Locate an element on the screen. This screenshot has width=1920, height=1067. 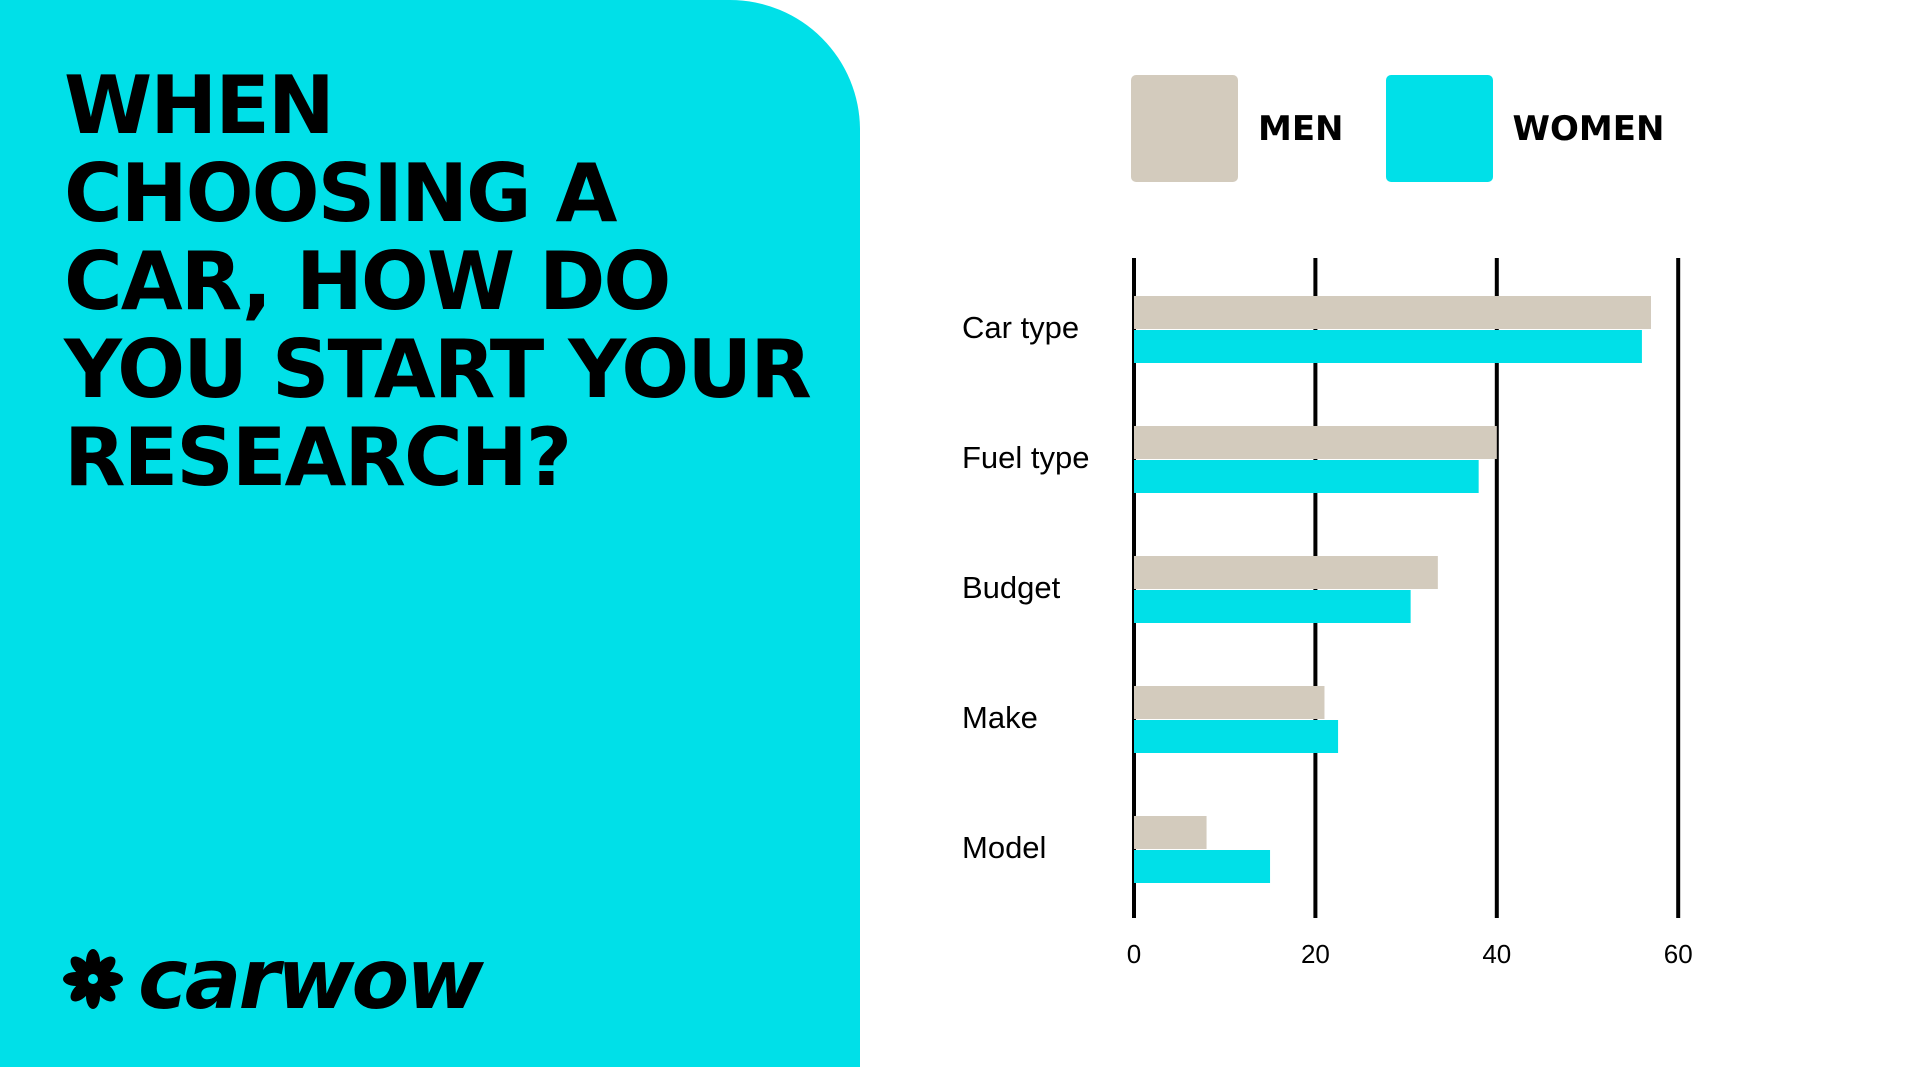
chart-legend: MEN WOMEN is located at coordinates (1418, 128).